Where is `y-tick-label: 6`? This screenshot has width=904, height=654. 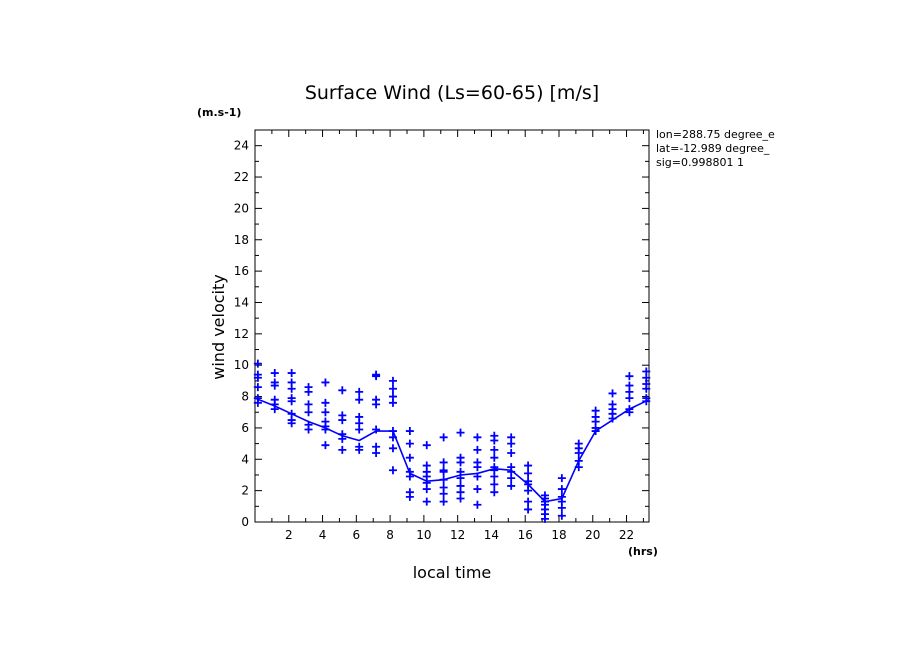
y-tick-label: 6 is located at coordinates (245, 428).